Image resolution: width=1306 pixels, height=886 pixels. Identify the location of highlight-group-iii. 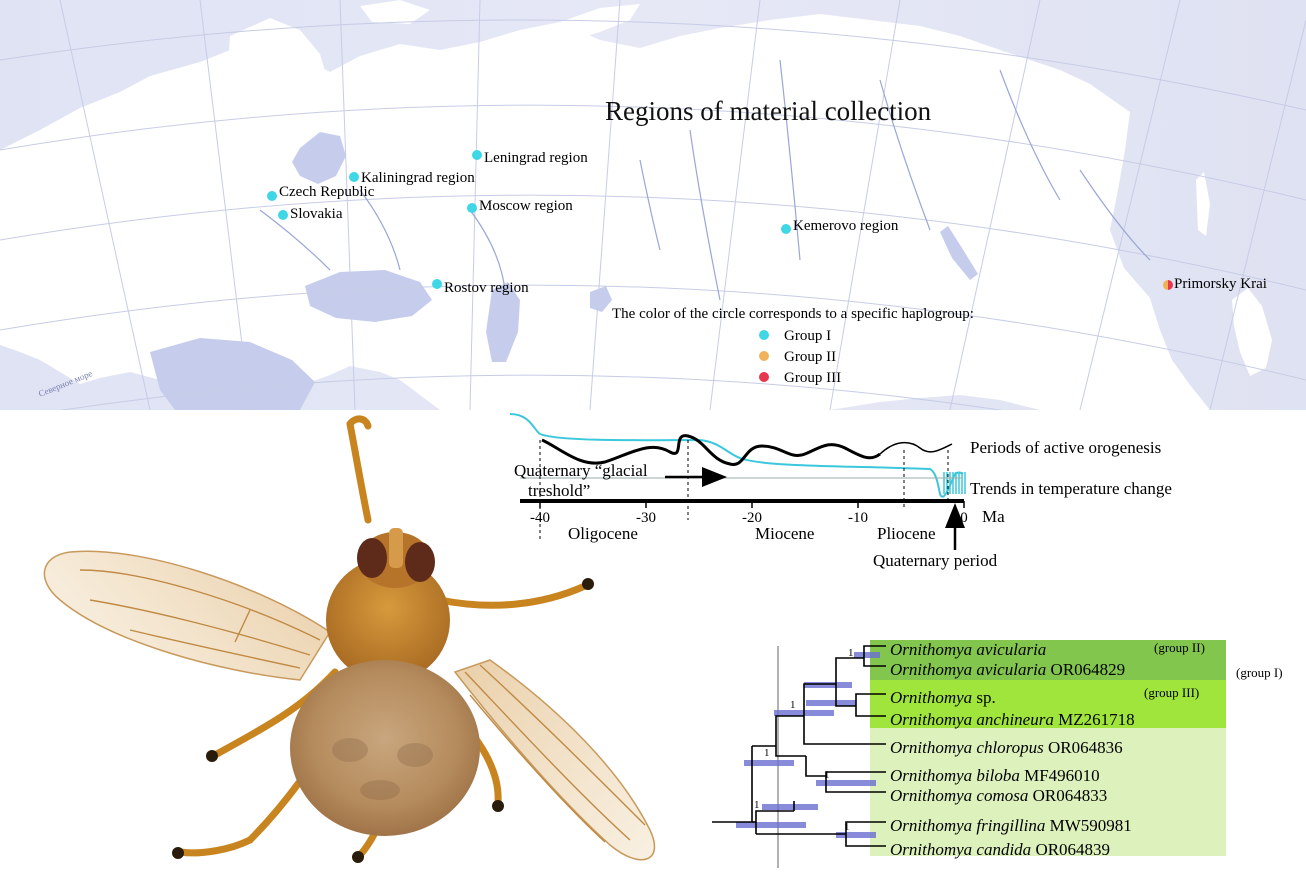
(1048, 704).